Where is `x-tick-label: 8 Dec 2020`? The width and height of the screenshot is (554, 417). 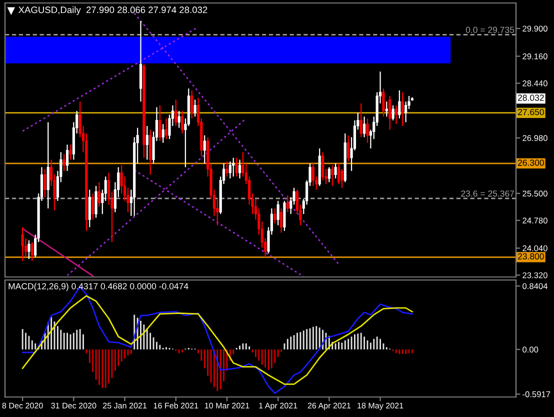 x-tick-label: 8 Dec 2020 is located at coordinates (22, 405).